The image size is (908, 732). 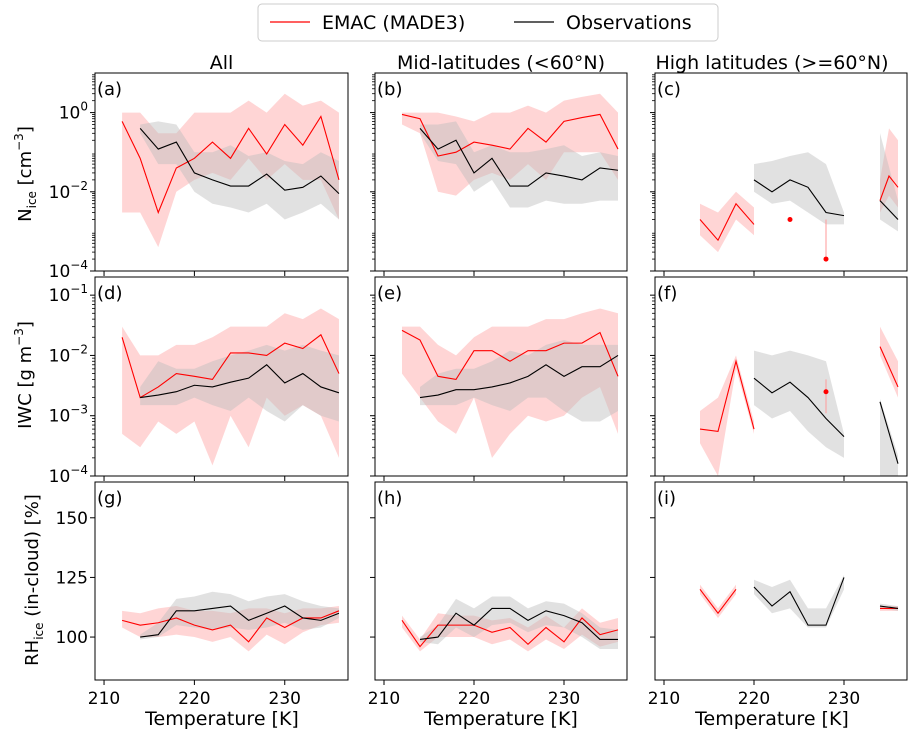 I want to click on column-title-mid-latitudes: Mid-latitudes (<60°N), so click(x=501, y=63).